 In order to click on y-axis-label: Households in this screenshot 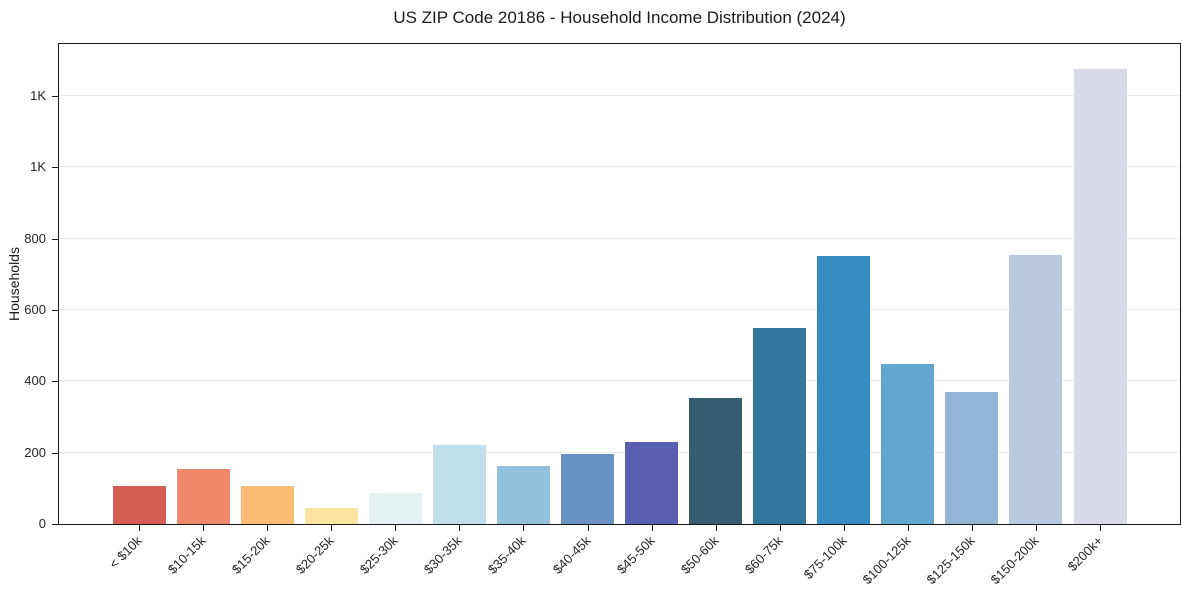, I will do `click(14, 284)`.